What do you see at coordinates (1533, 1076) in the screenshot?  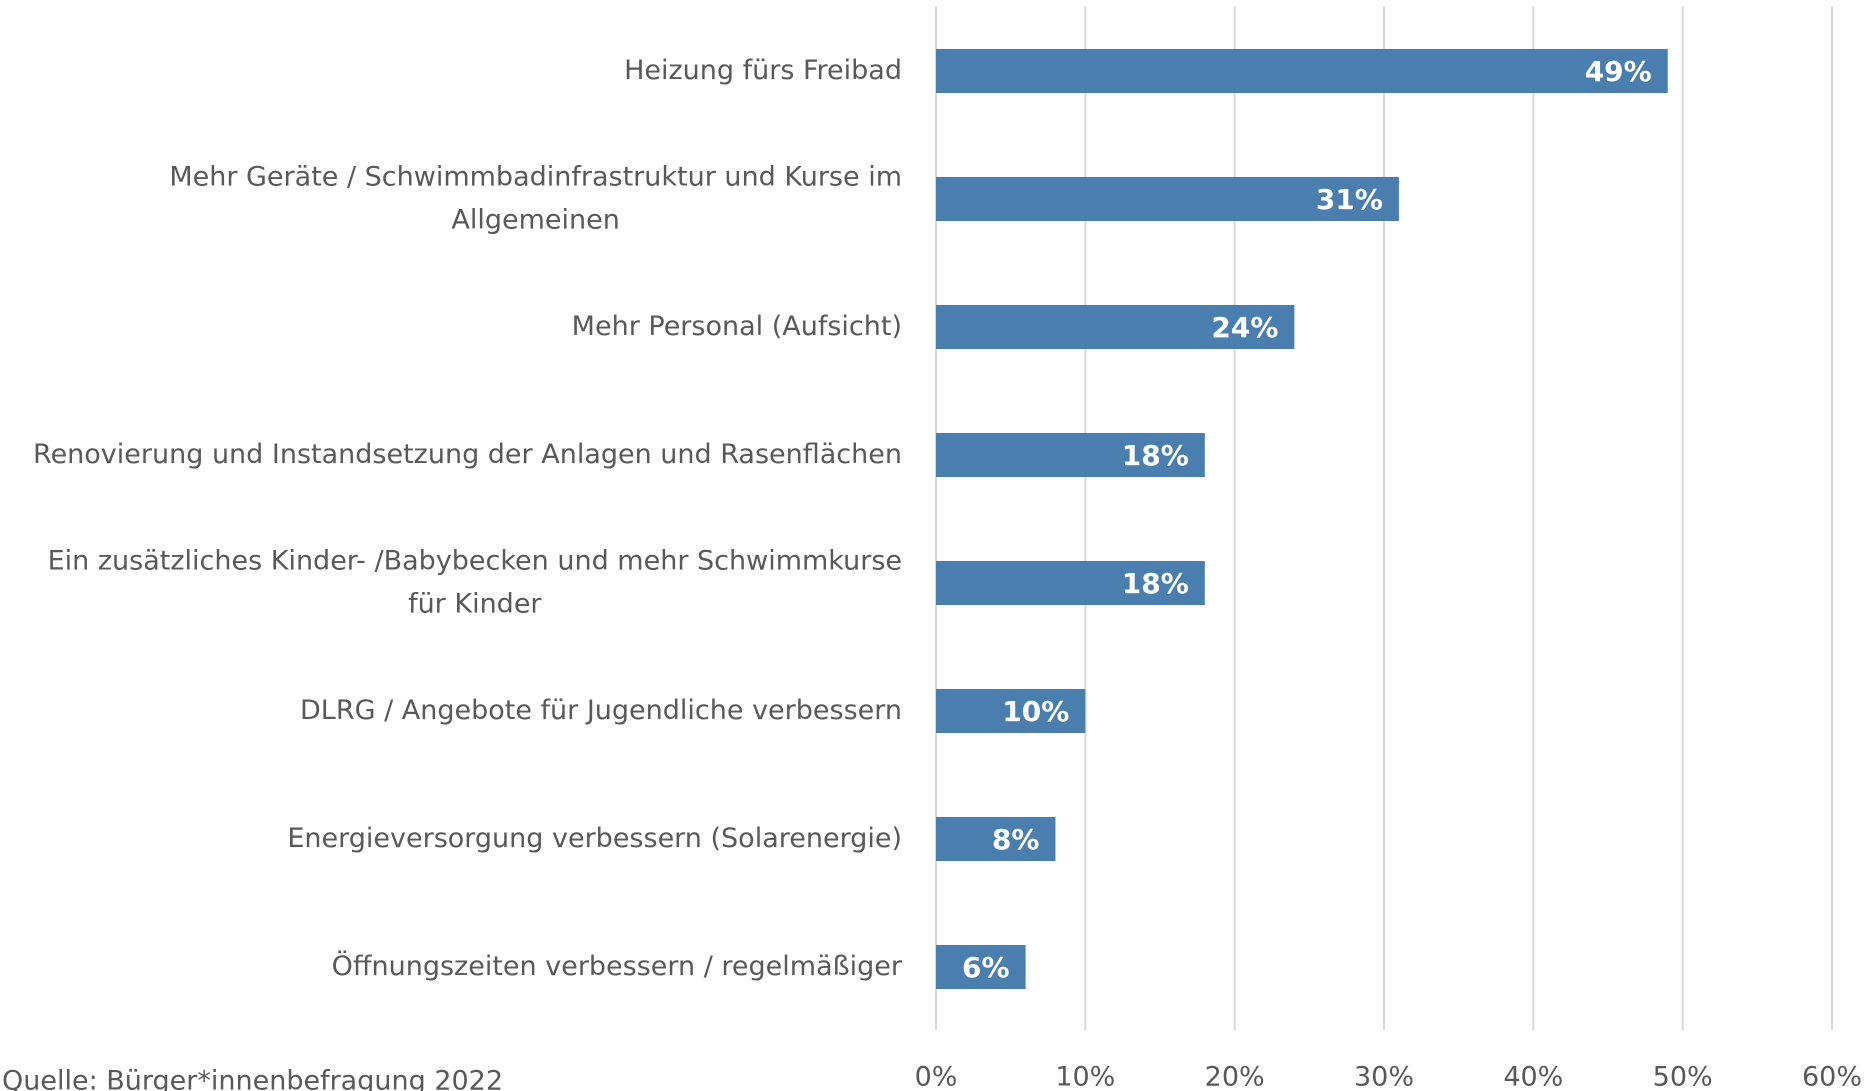 I see `x-tick-label: 40%` at bounding box center [1533, 1076].